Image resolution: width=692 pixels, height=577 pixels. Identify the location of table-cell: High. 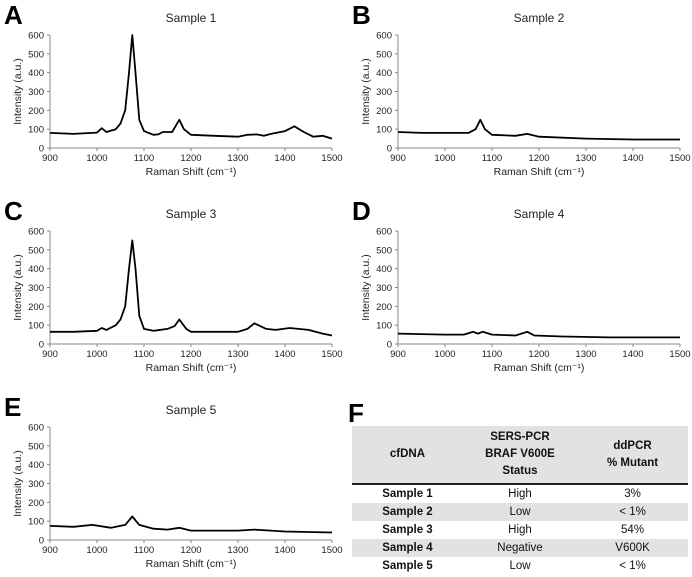
(520, 494).